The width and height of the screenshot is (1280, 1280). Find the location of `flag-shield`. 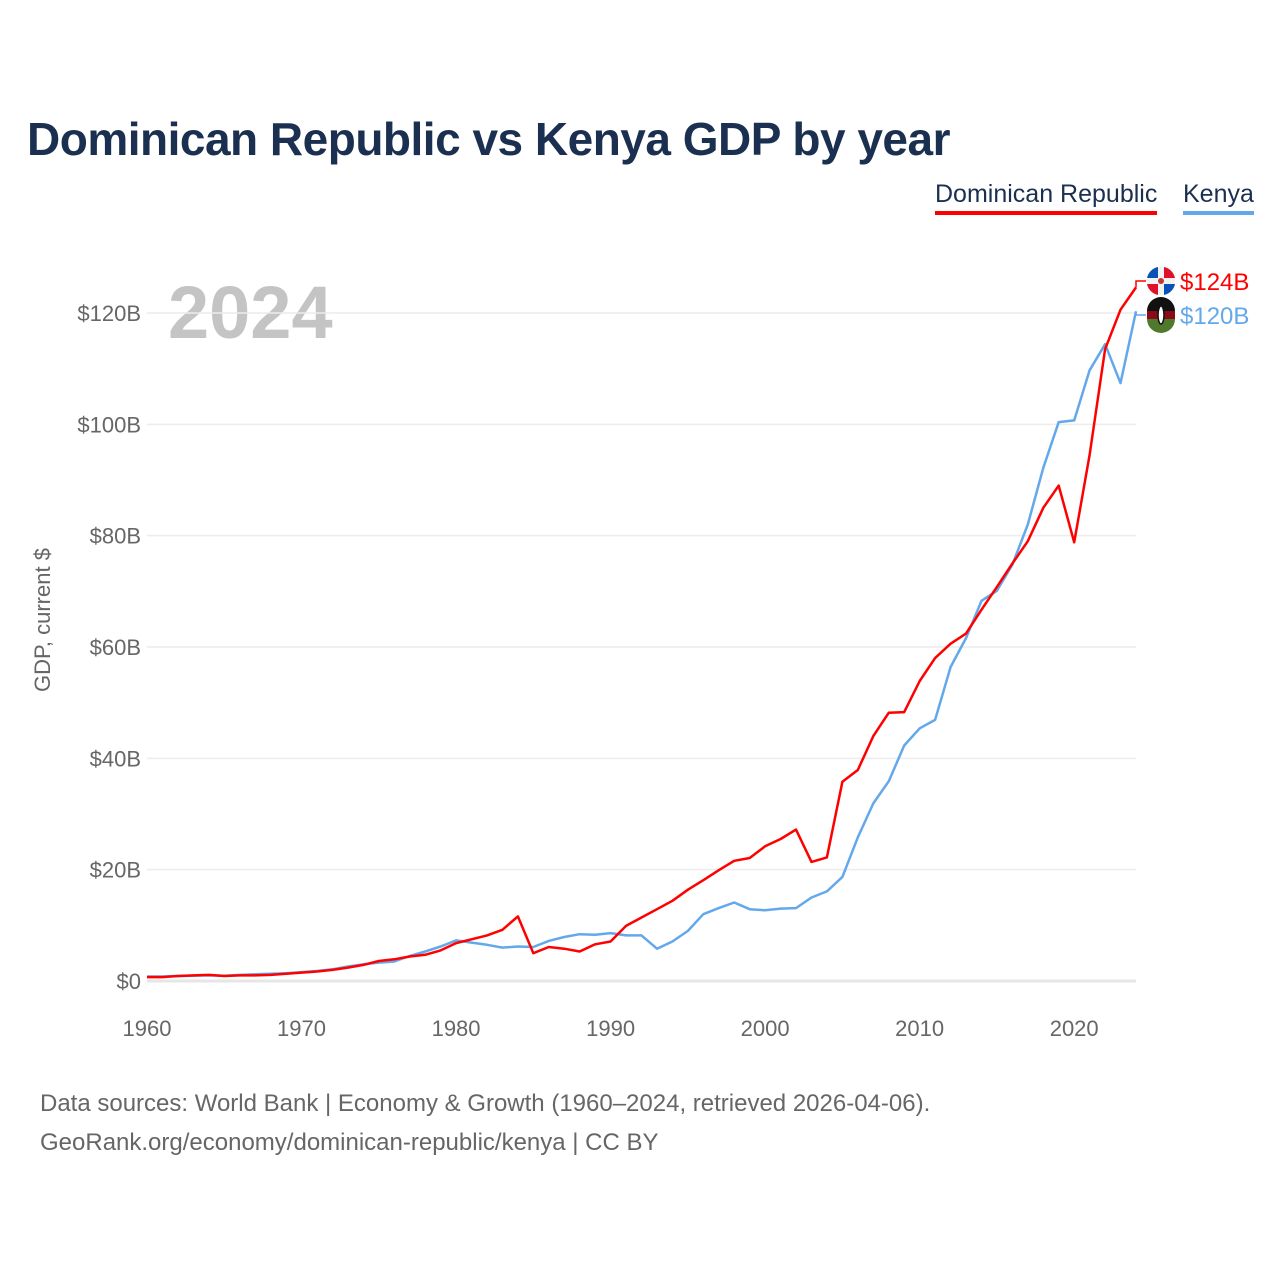

flag-shield is located at coordinates (1161, 315).